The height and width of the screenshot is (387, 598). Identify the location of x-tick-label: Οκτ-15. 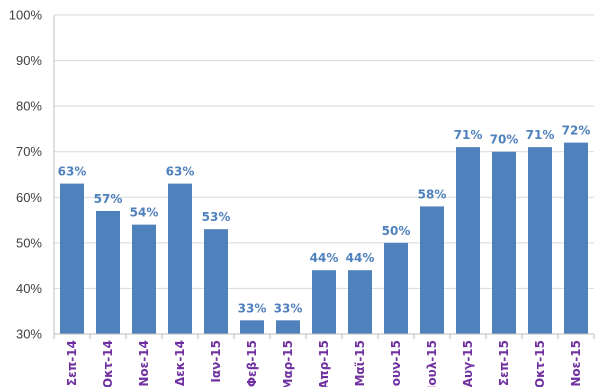
(540, 363).